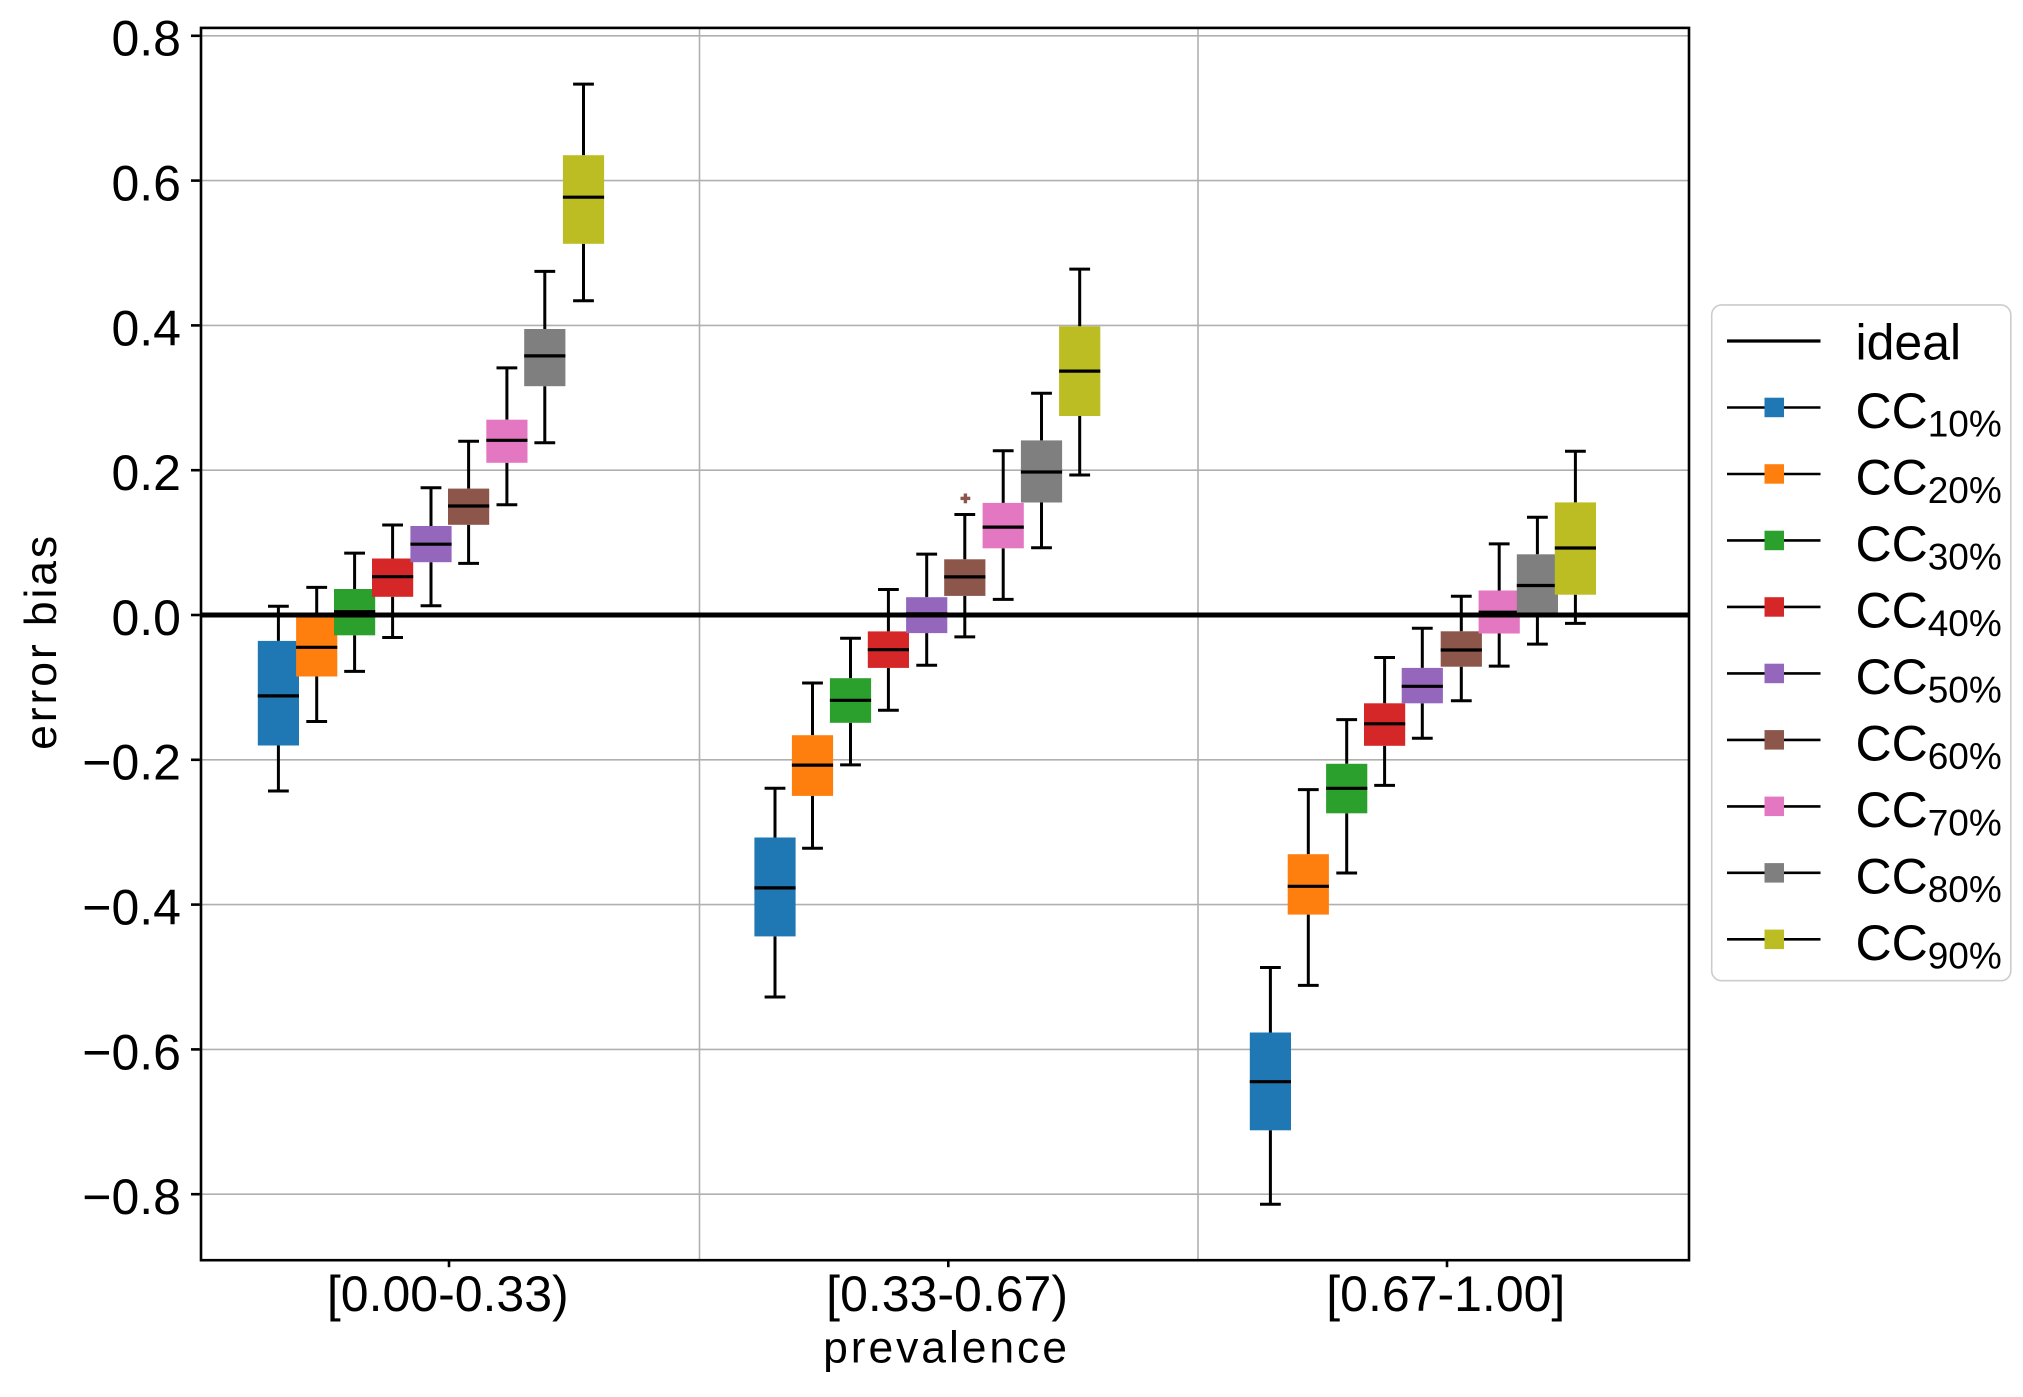 The image size is (2023, 1397). What do you see at coordinates (146, 618) in the screenshot?
I see `svg-text: 0.0` at bounding box center [146, 618].